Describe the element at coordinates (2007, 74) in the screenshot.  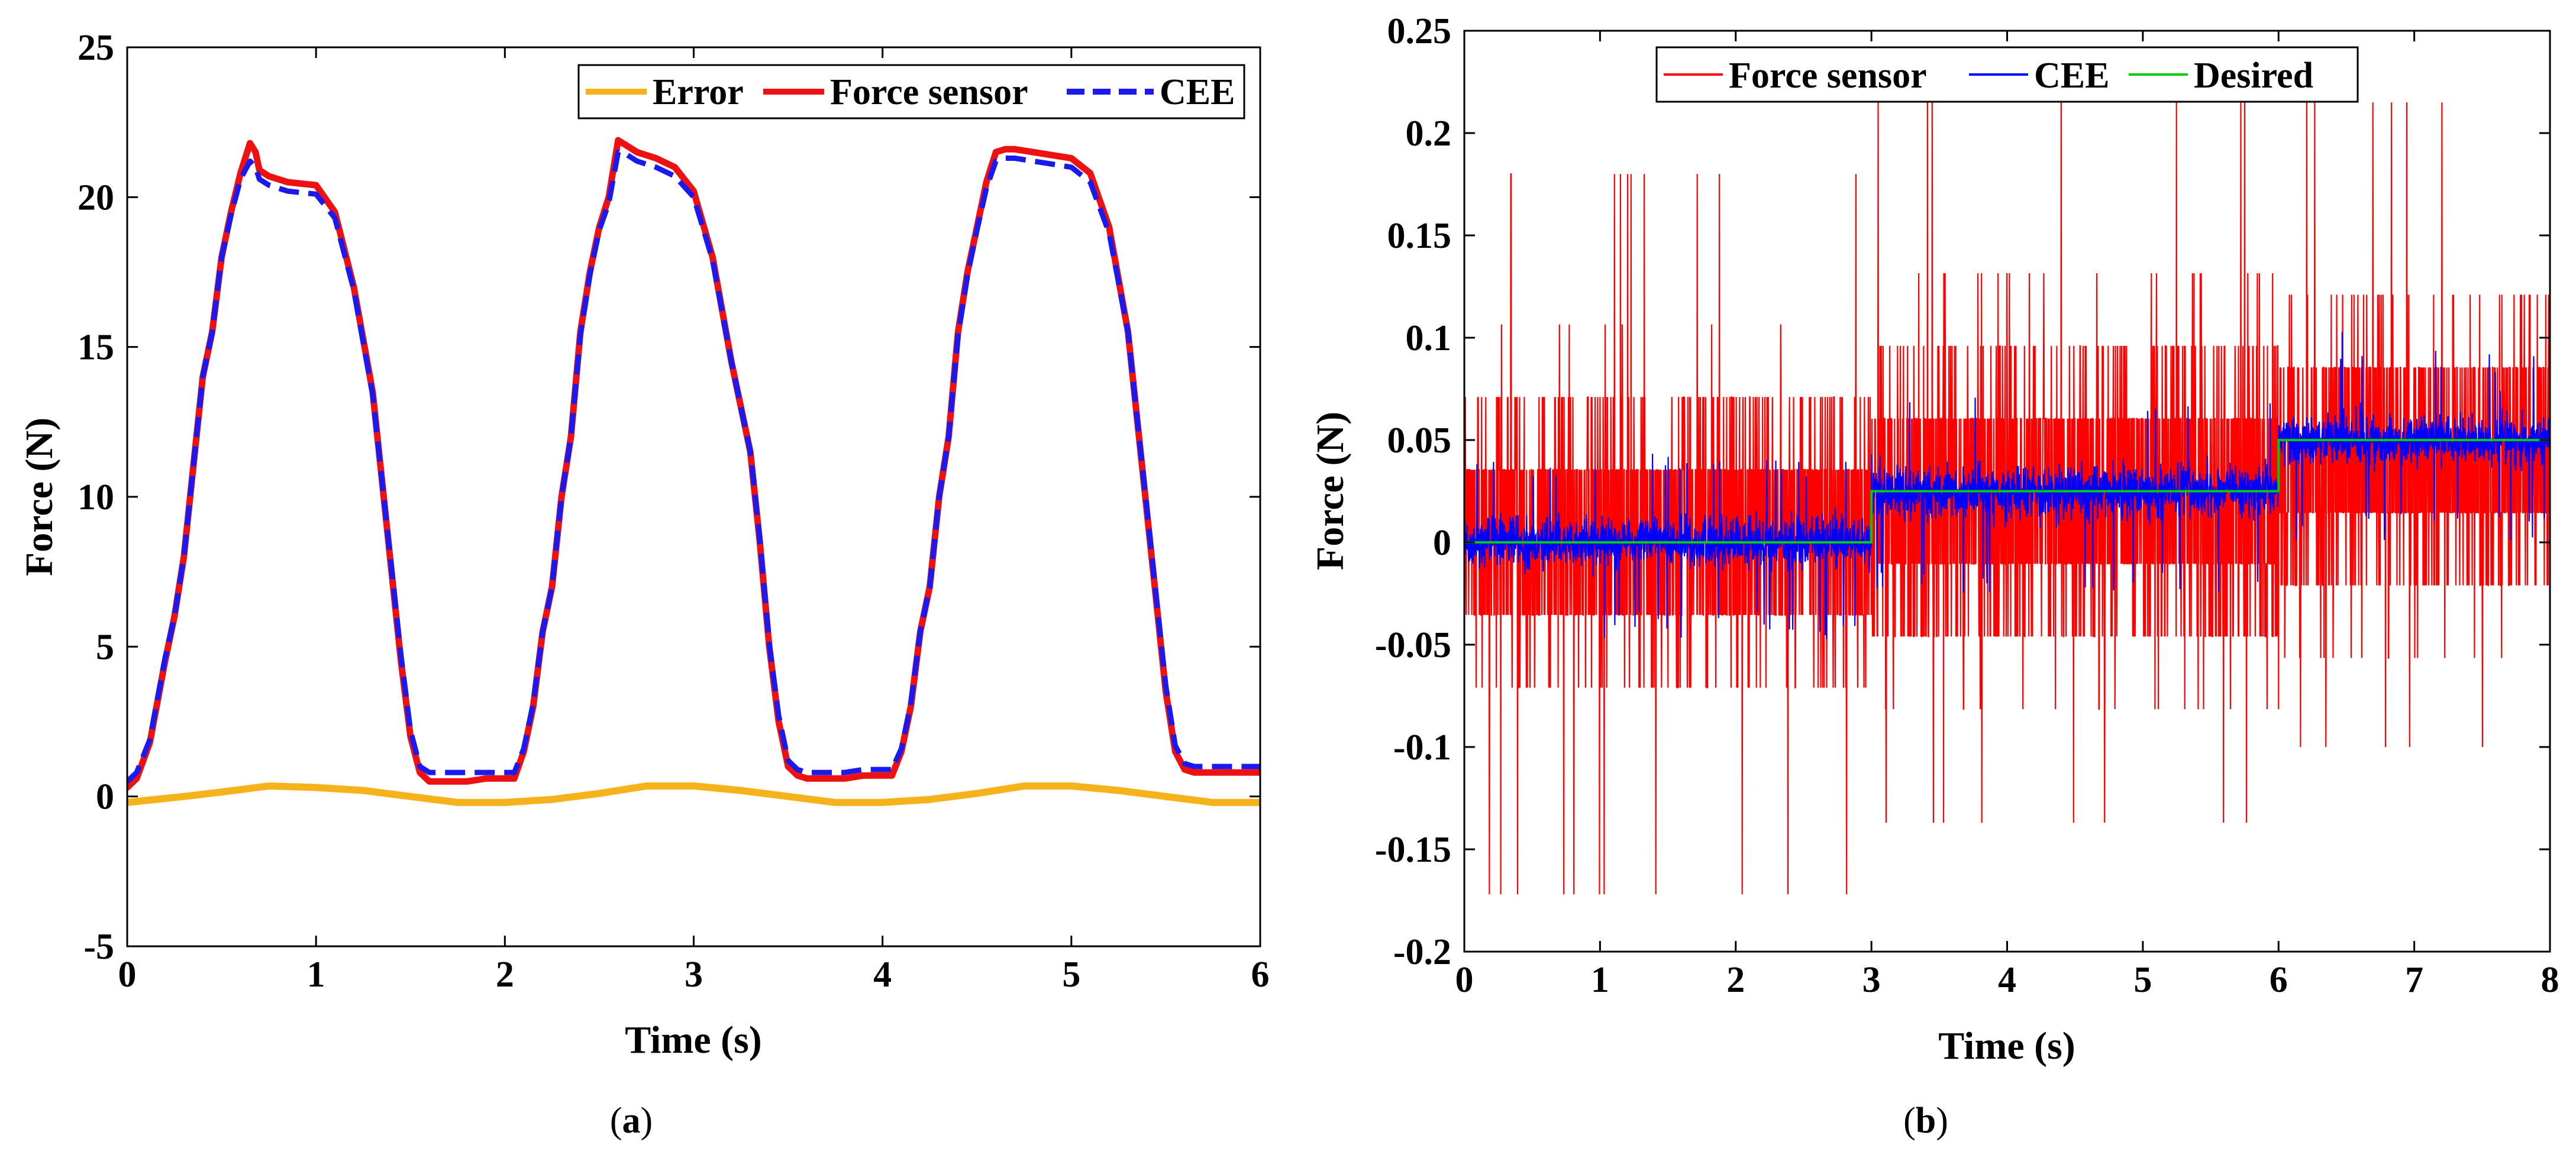
I see `chart-b-legend: Force sensor CEE Desired` at that location.